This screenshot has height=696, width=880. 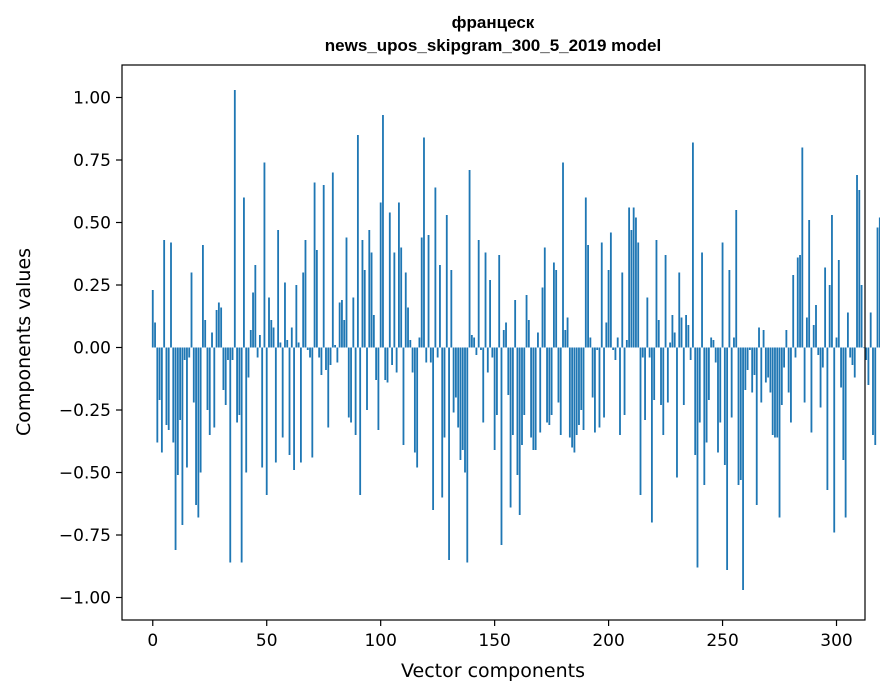 I want to click on y-axis-ticks: 1.00 0.75 0.50 0.25 0.00 −0.25 −0.50 −0.75 −1.00, so click(x=90, y=349).